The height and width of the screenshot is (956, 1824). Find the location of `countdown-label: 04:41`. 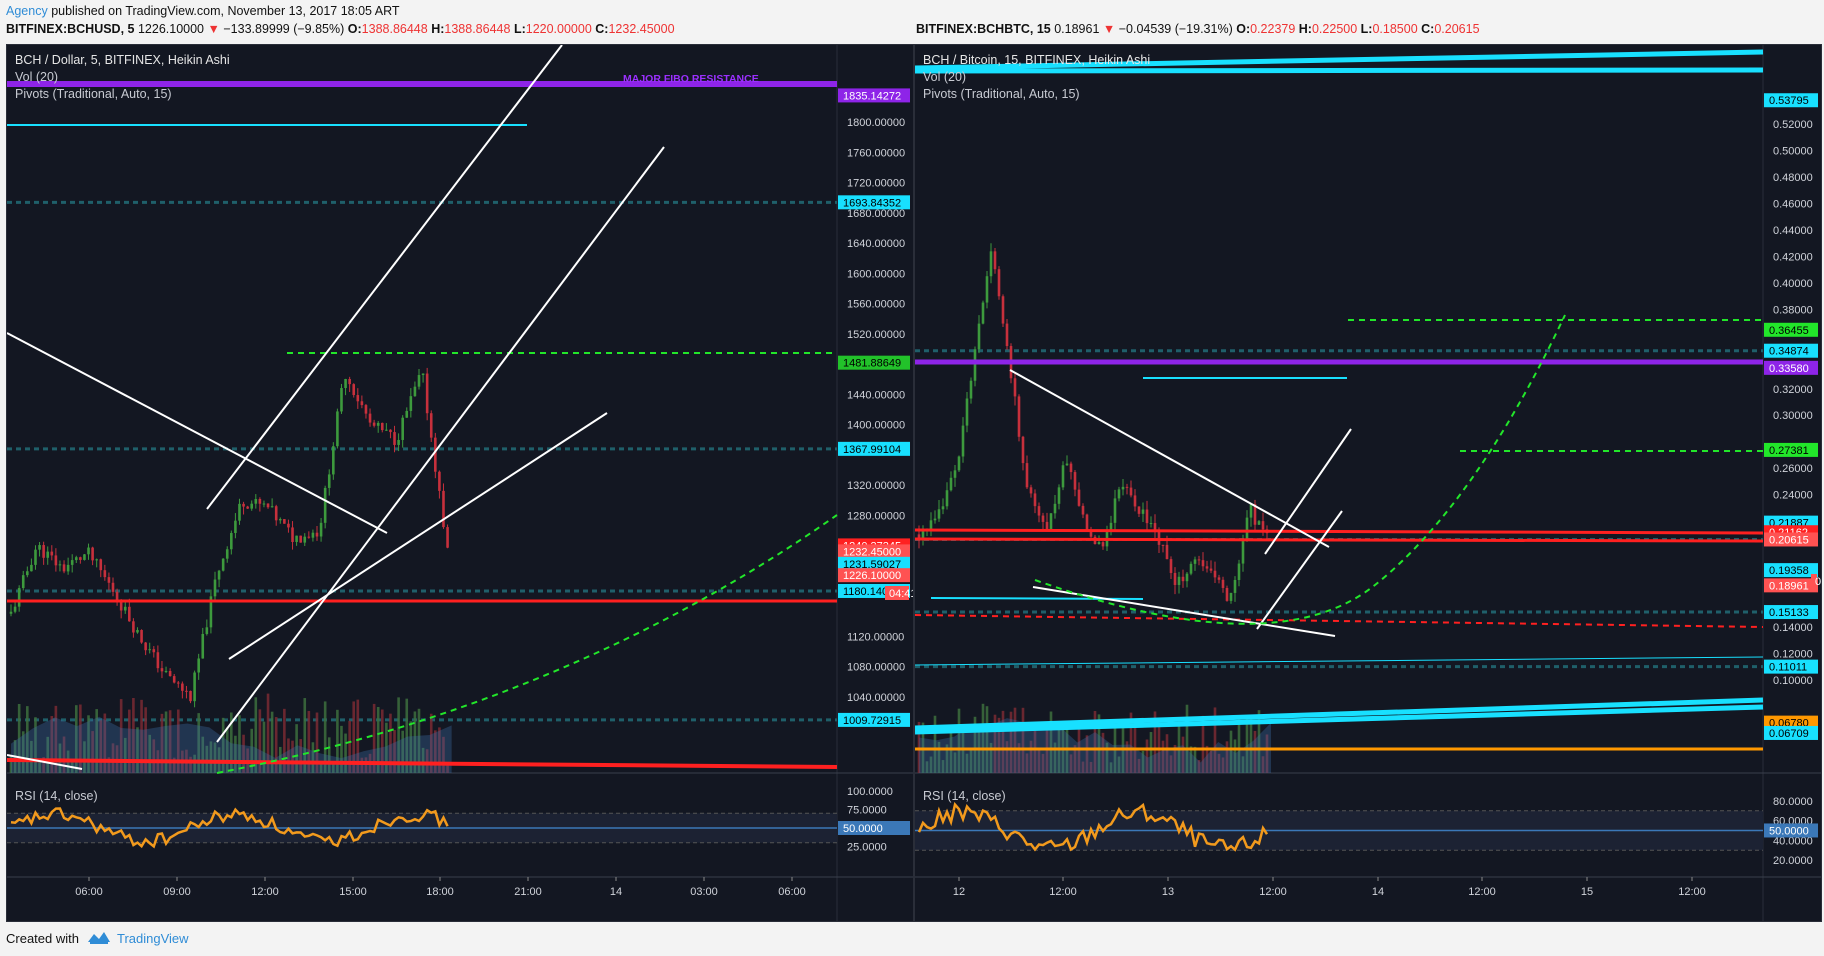

countdown-label: 04:41 is located at coordinates (901, 594).